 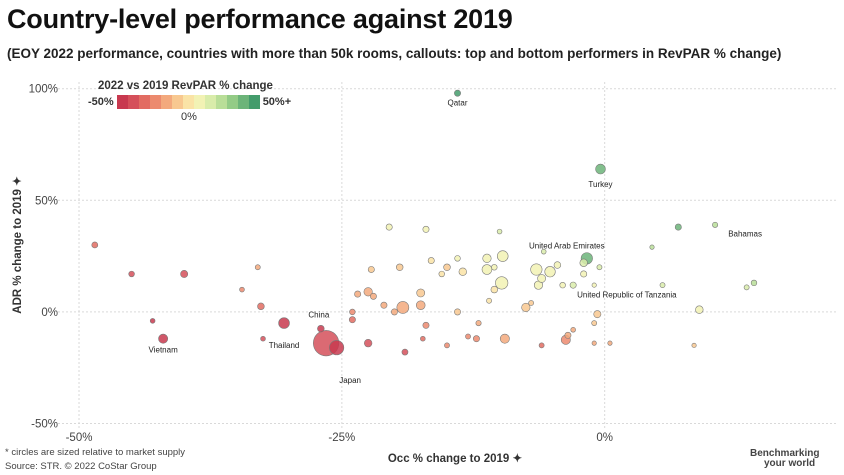 What do you see at coordinates (185, 86) in the screenshot?
I see `legend-title: 2022 vs 2019 RevPAR % change` at bounding box center [185, 86].